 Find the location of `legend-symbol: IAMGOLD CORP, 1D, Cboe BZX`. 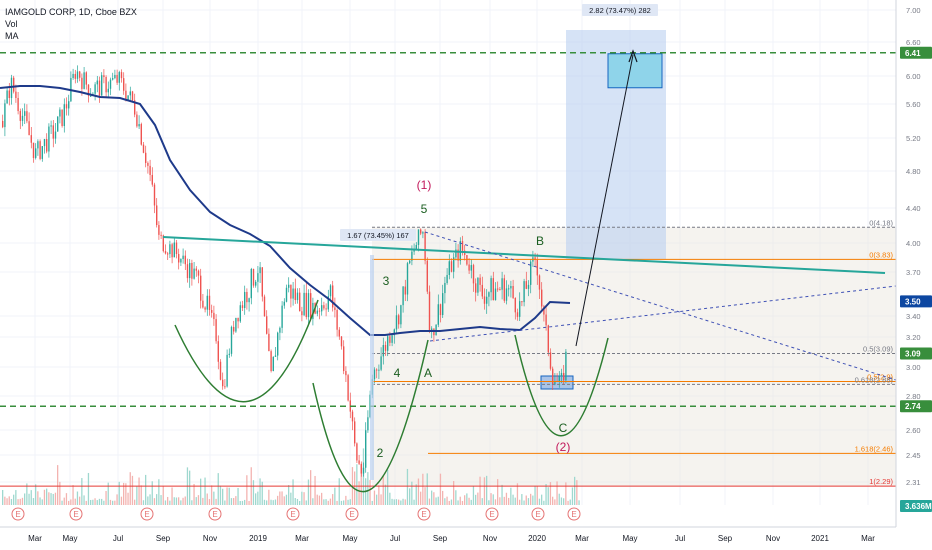

legend-symbol: IAMGOLD CORP, 1D, Cboe BZX is located at coordinates (71, 12).